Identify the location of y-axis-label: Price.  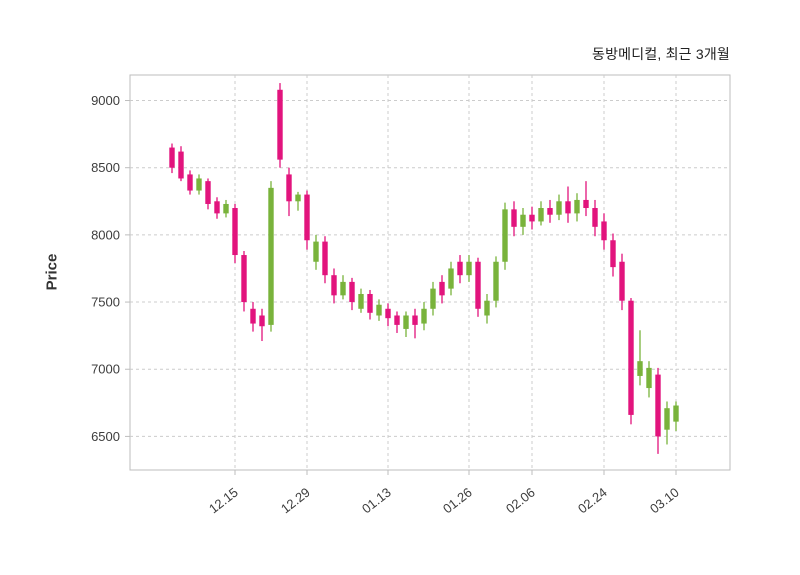
(52, 272).